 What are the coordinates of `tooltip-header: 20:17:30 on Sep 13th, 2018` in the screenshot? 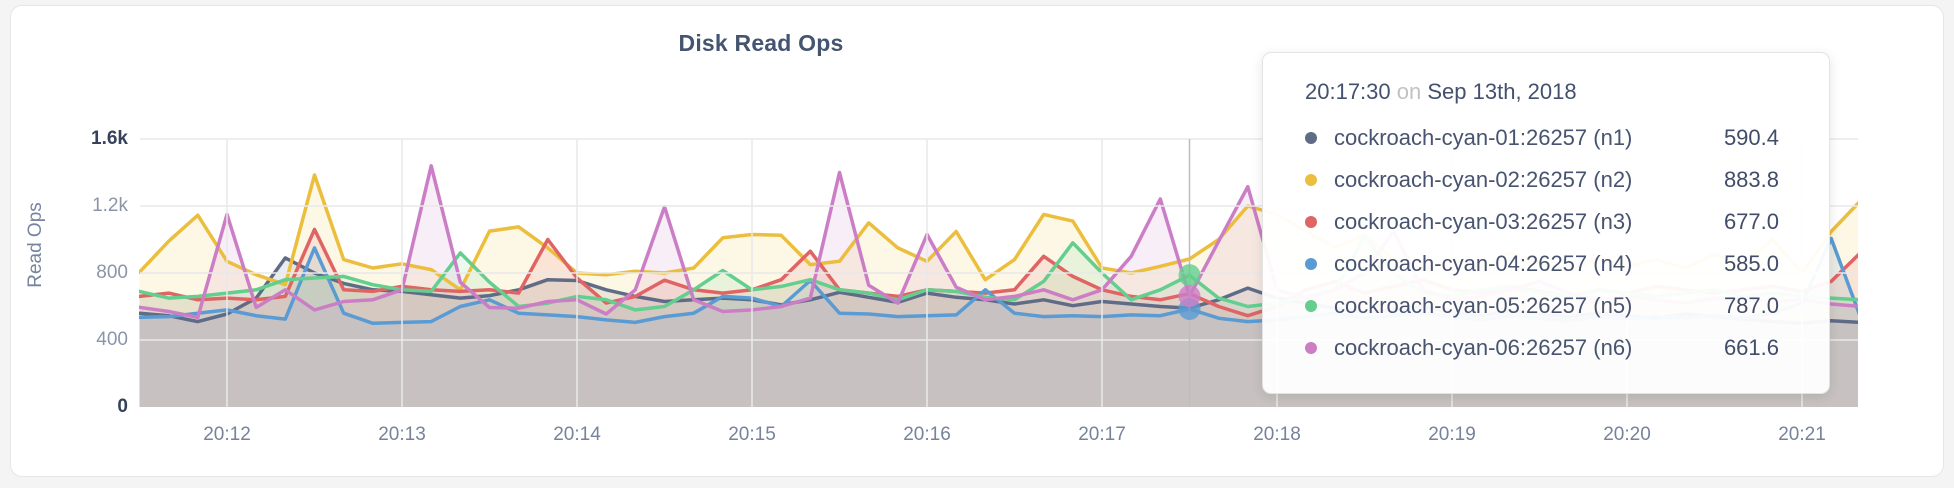 It's located at (1542, 92).